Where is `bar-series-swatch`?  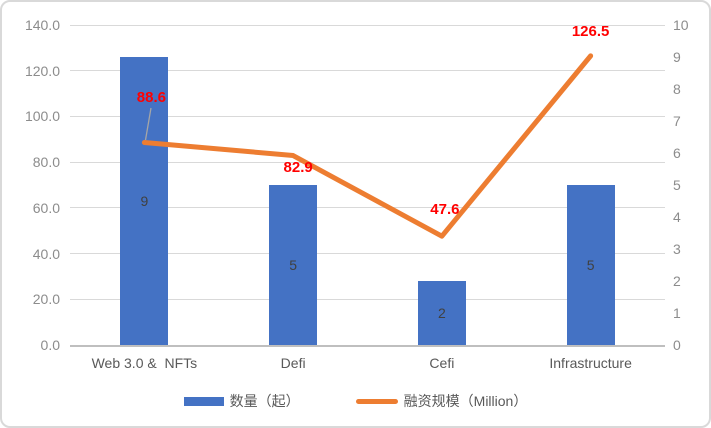
bar-series-swatch is located at coordinates (203, 401).